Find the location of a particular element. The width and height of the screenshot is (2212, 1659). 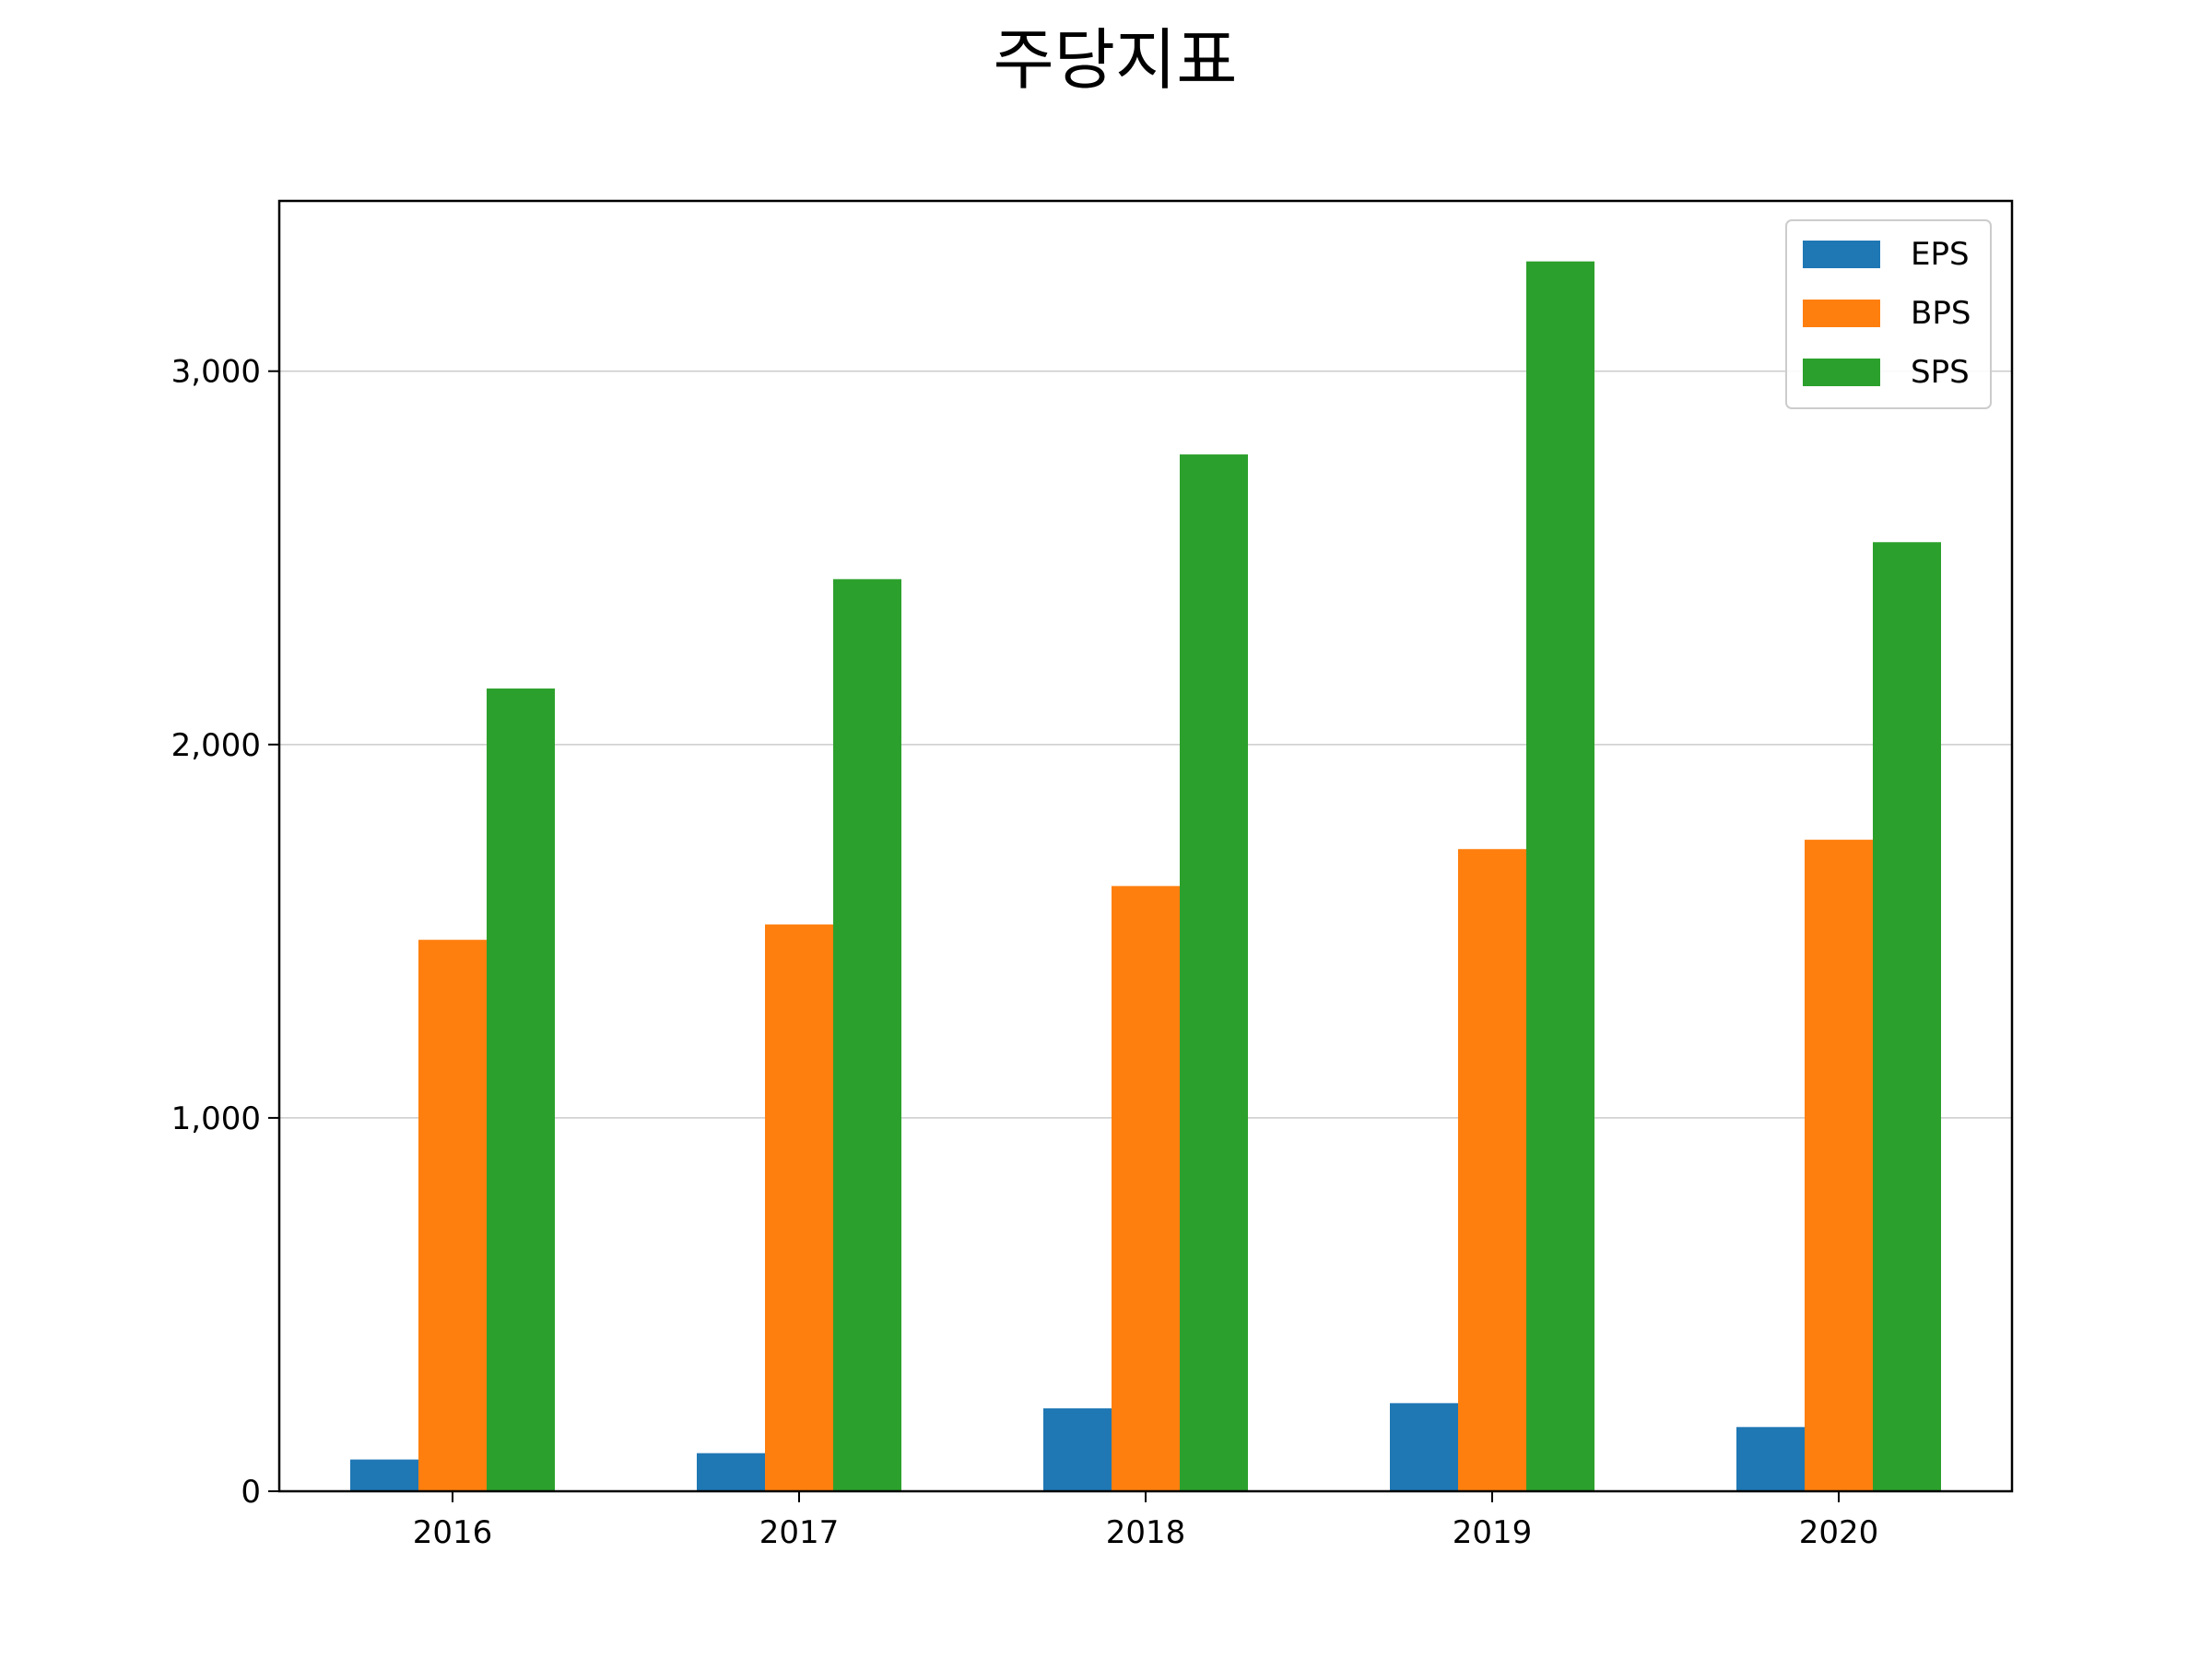

bar-bps-2016 is located at coordinates (452, 1215).